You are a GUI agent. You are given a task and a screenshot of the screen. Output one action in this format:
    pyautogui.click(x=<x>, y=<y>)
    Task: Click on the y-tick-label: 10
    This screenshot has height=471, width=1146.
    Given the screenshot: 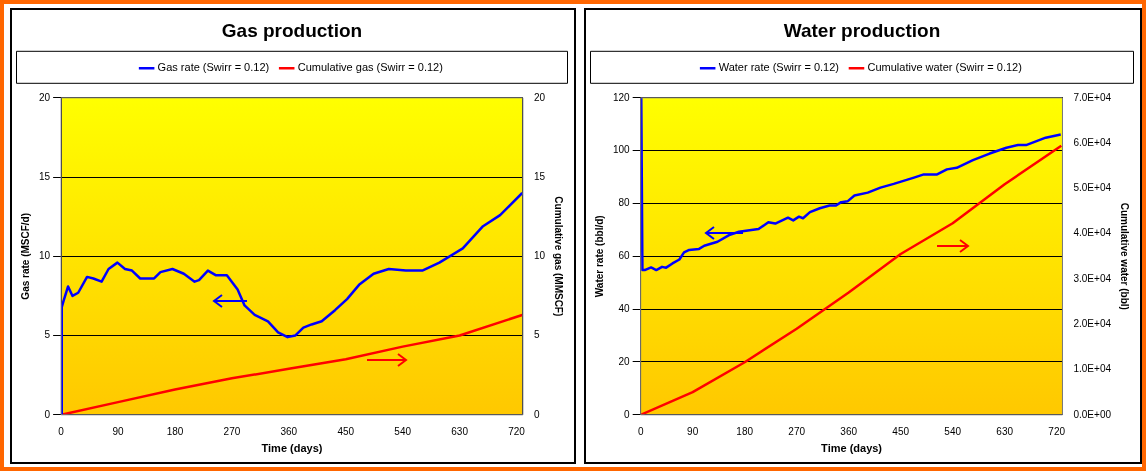 What is the action you would take?
    pyautogui.click(x=45, y=256)
    